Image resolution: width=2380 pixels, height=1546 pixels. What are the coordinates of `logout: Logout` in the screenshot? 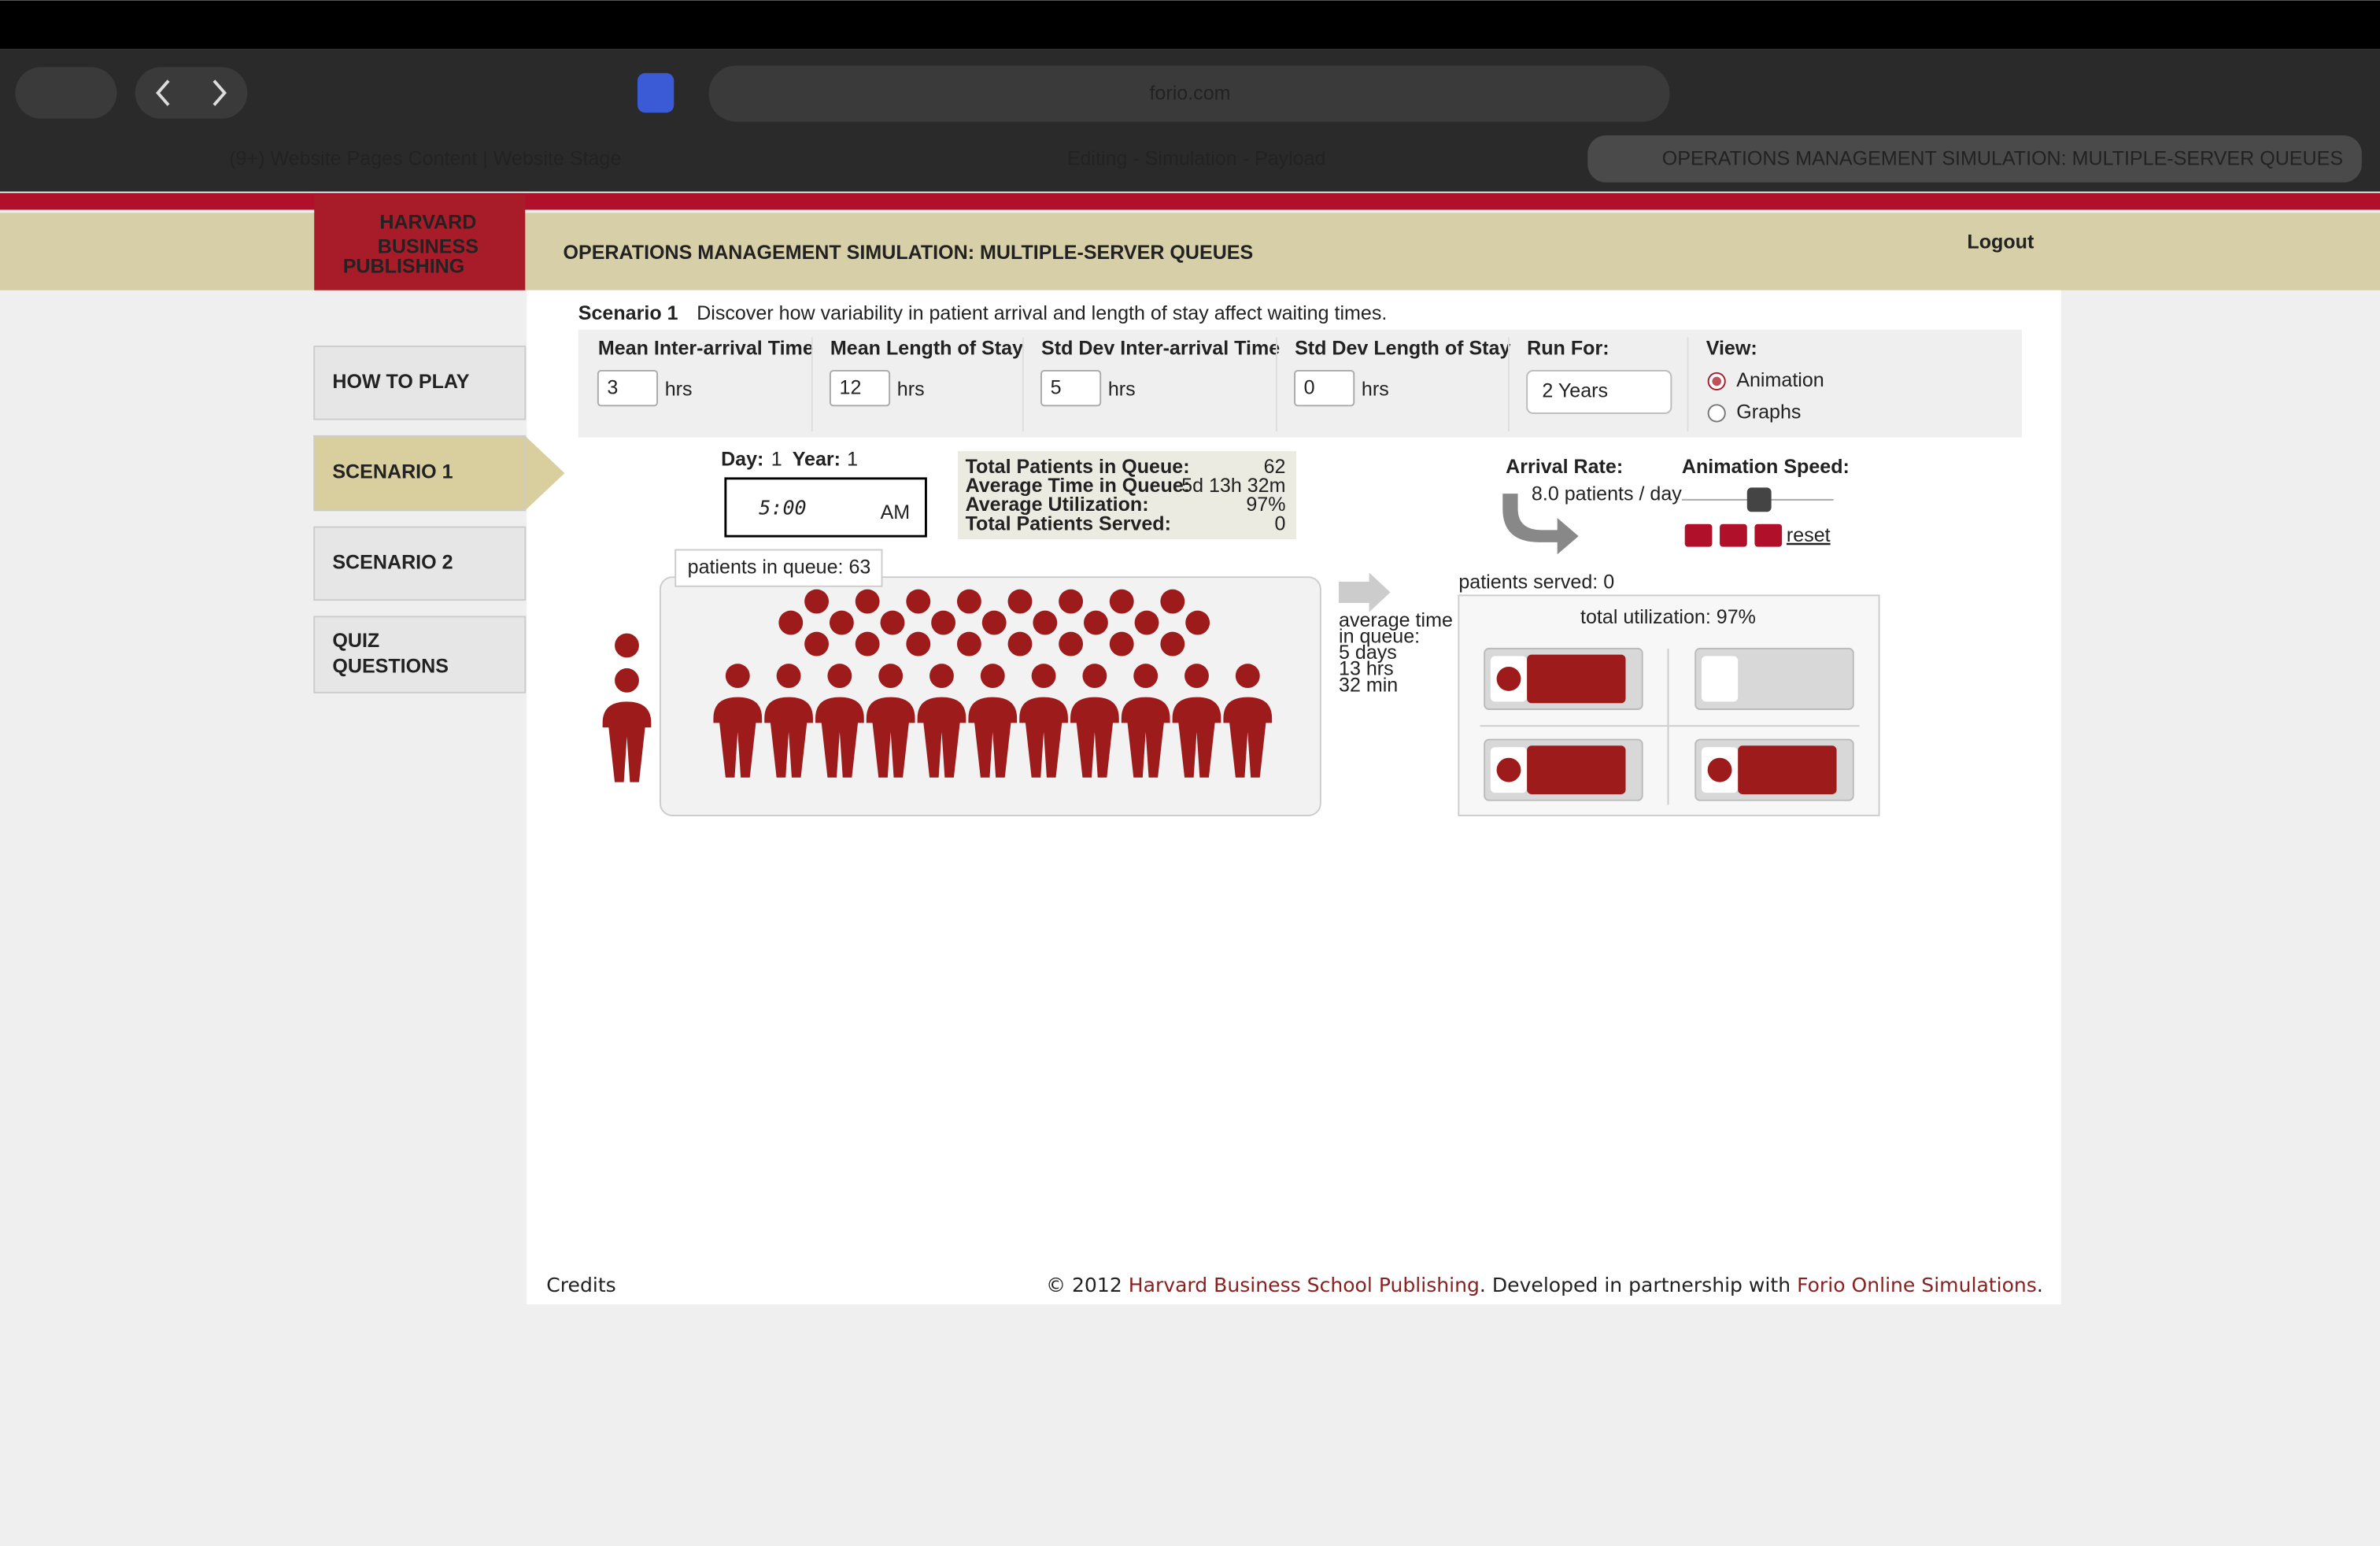 It's located at (2000, 242).